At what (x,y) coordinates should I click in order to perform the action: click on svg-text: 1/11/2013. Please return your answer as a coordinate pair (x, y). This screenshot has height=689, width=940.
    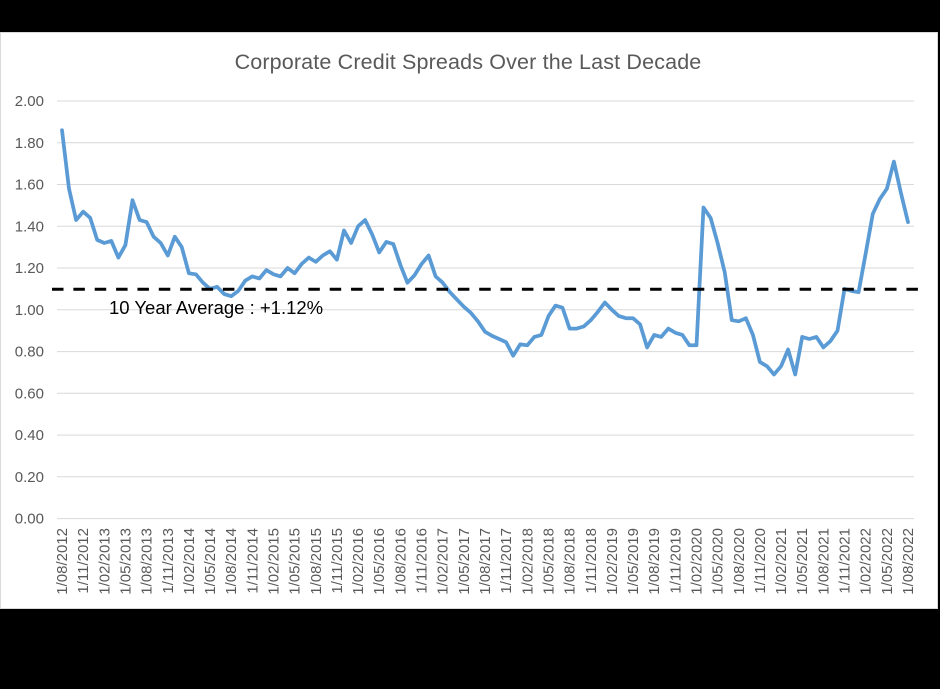
    Looking at the image, I should click on (168, 561).